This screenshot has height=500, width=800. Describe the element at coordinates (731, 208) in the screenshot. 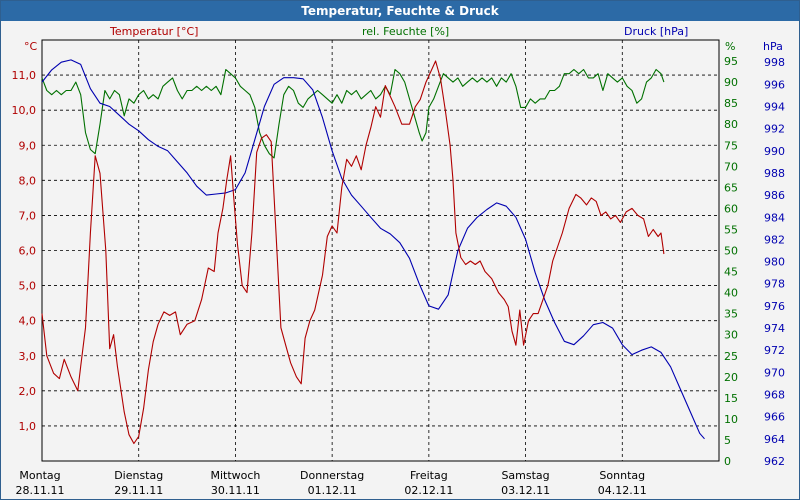

I see `humidity-tick-label: 60` at that location.